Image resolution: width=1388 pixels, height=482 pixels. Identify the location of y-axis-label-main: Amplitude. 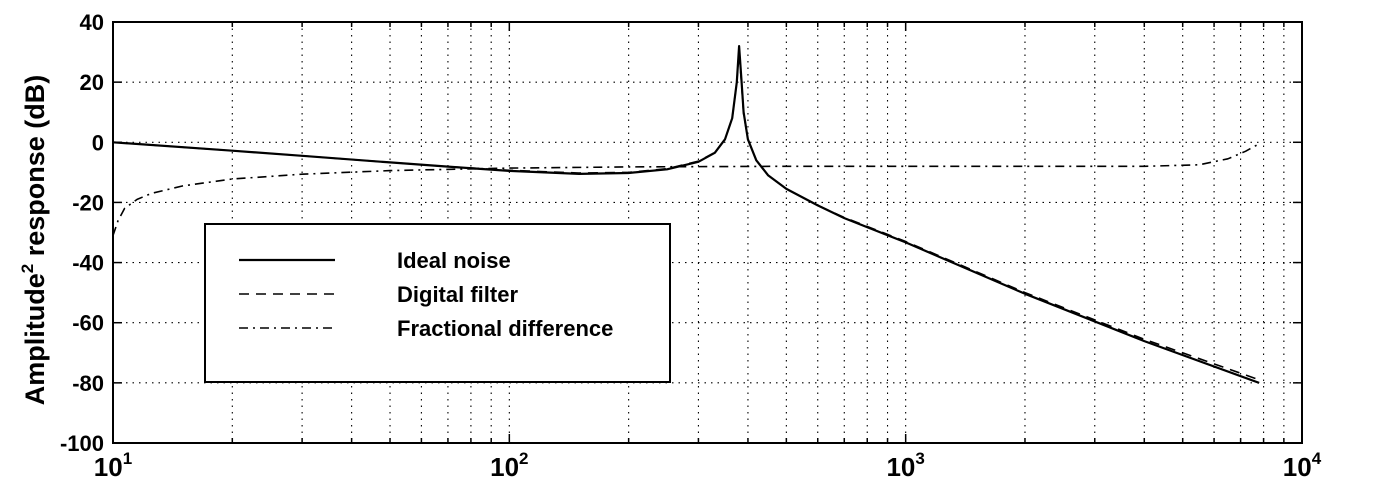
(35, 339).